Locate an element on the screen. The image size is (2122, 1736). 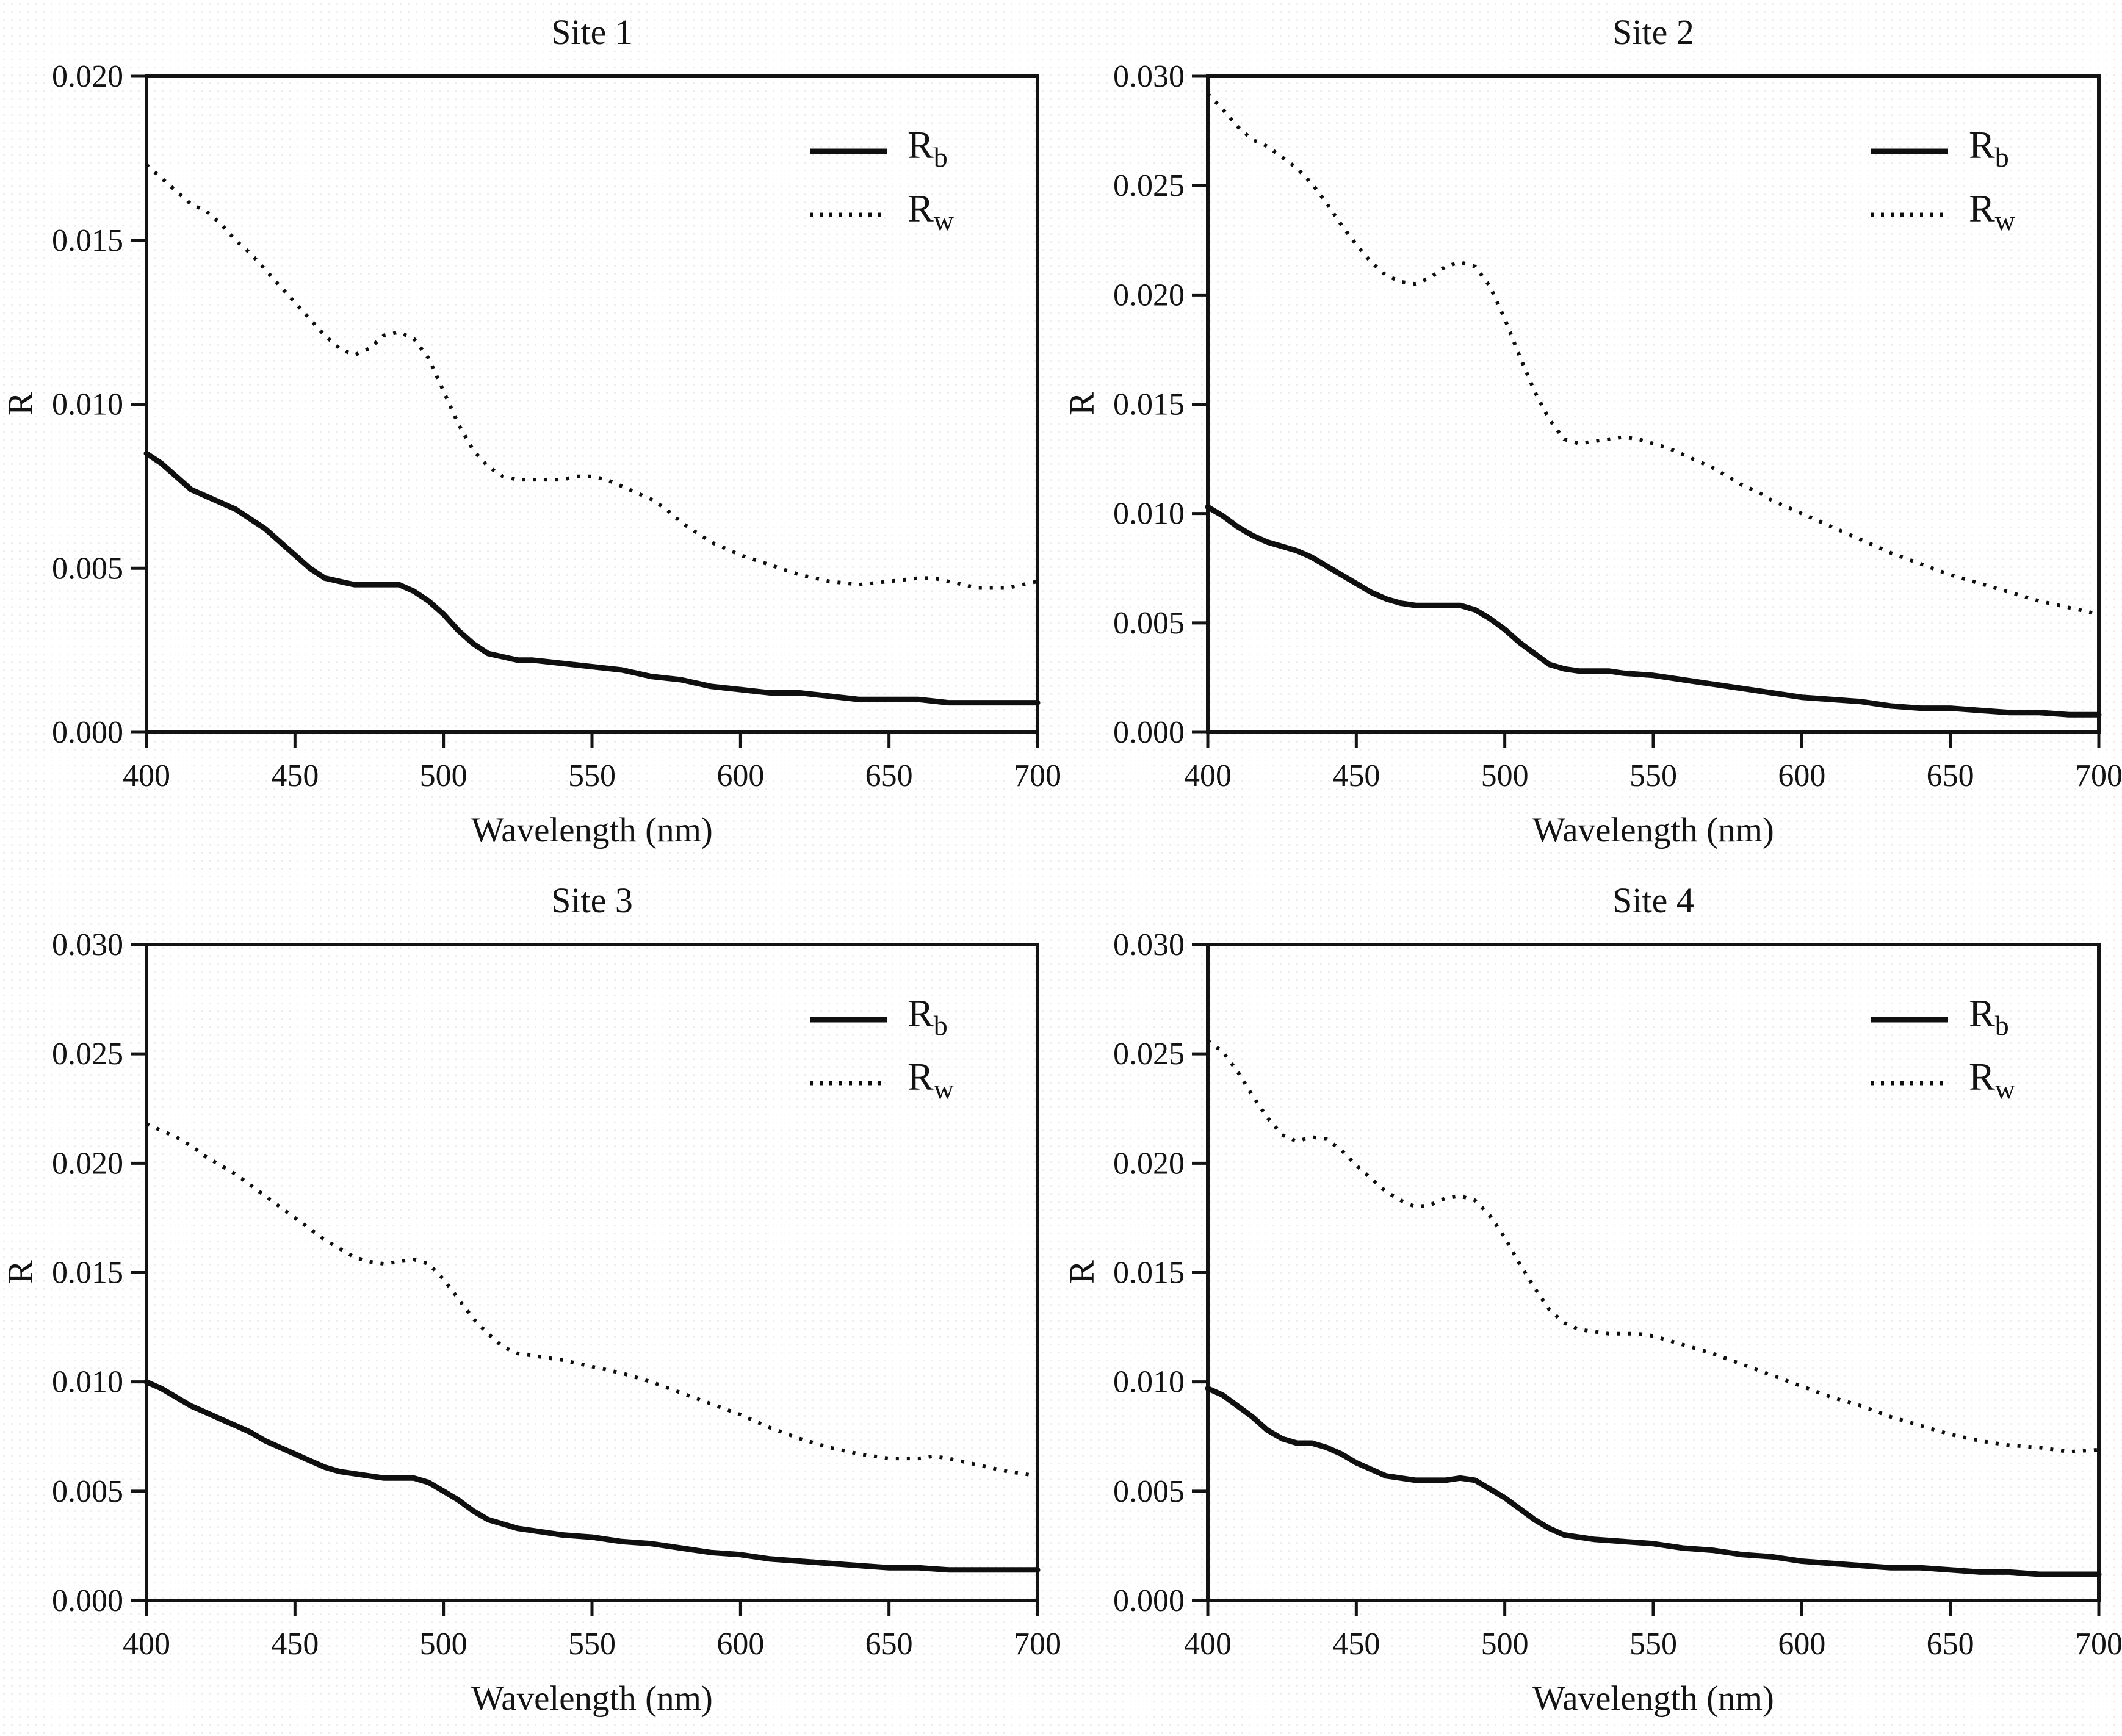
chart-title: Site 3 is located at coordinates (592, 900).